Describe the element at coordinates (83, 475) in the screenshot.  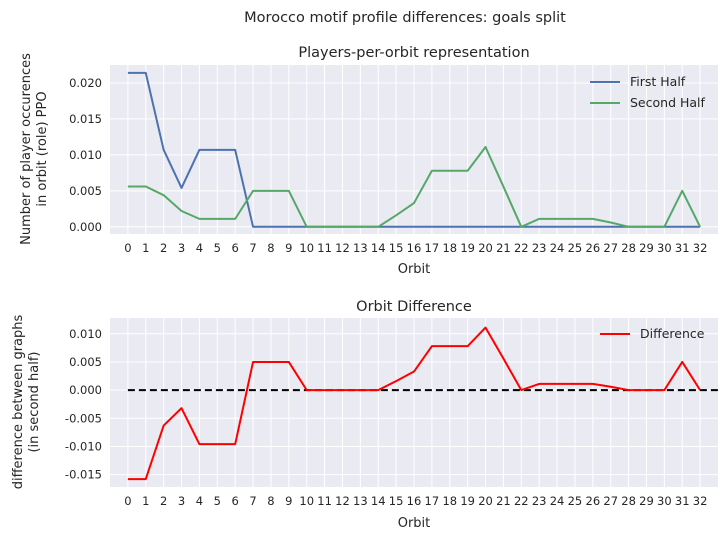
I see `y-tick-label: -0.015` at that location.